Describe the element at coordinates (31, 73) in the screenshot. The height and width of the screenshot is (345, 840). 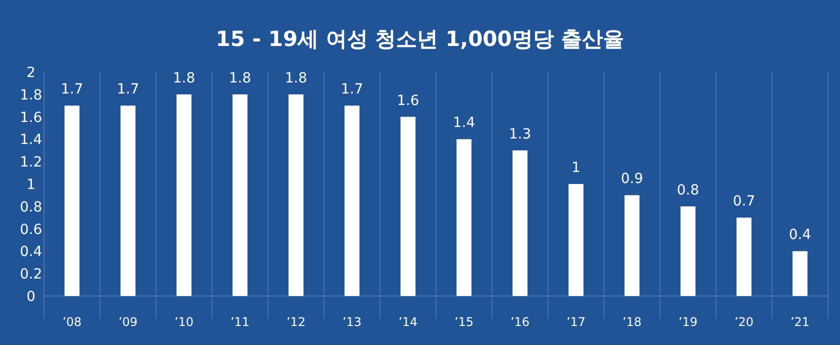
I see `y-tick-label: 2` at that location.